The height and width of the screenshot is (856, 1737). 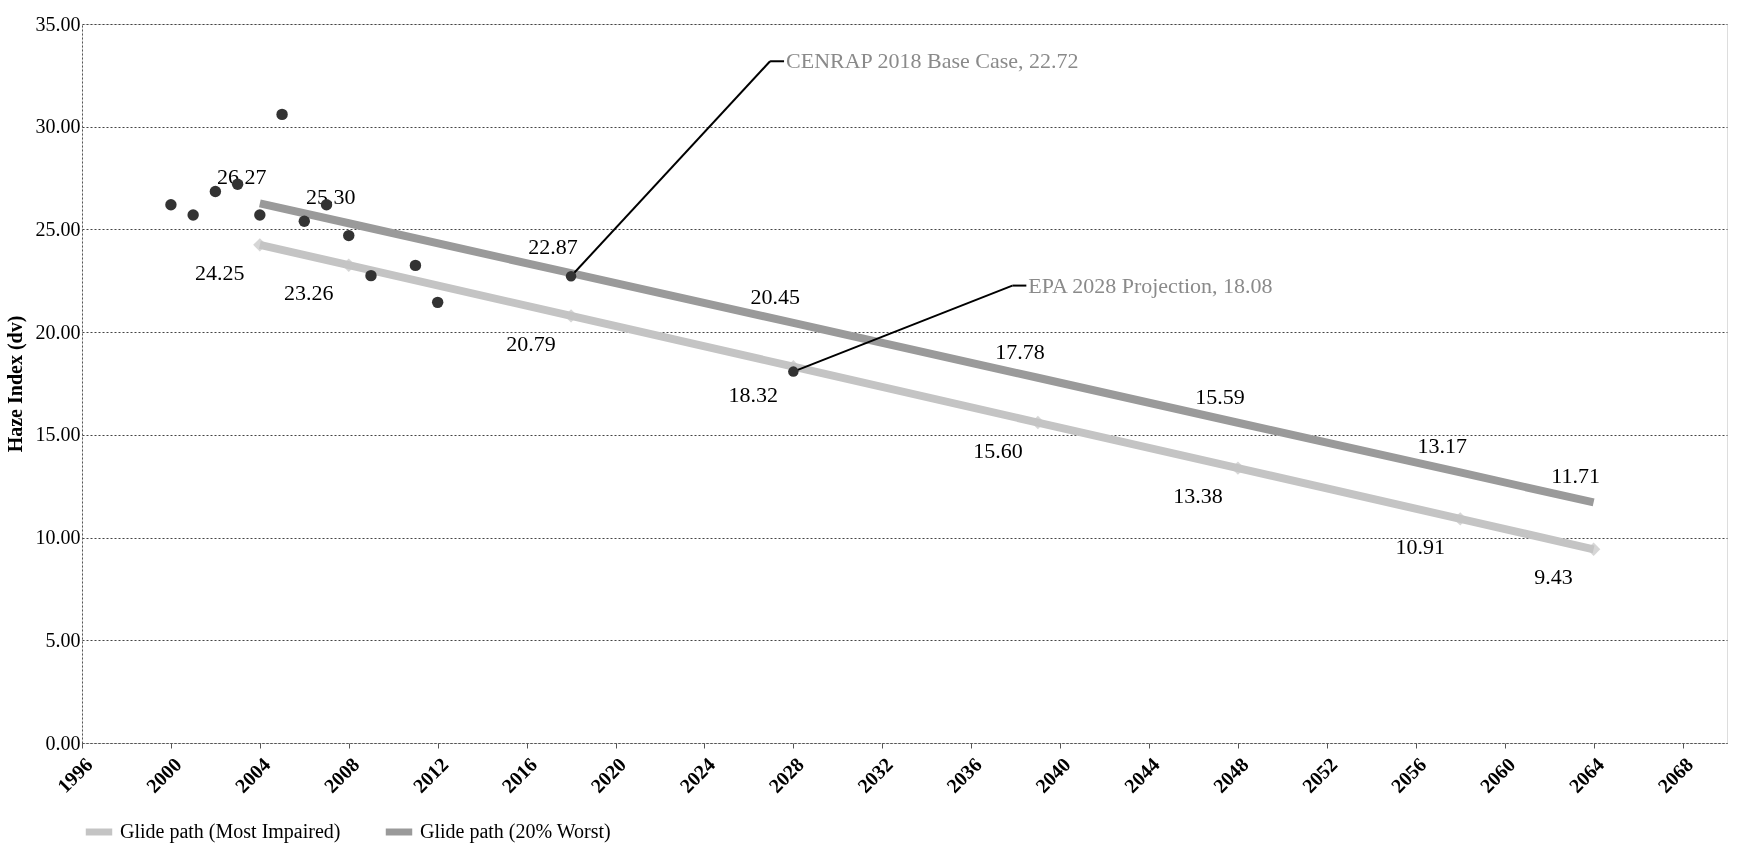 I want to click on y-tick-label: 10.00, so click(x=58, y=537).